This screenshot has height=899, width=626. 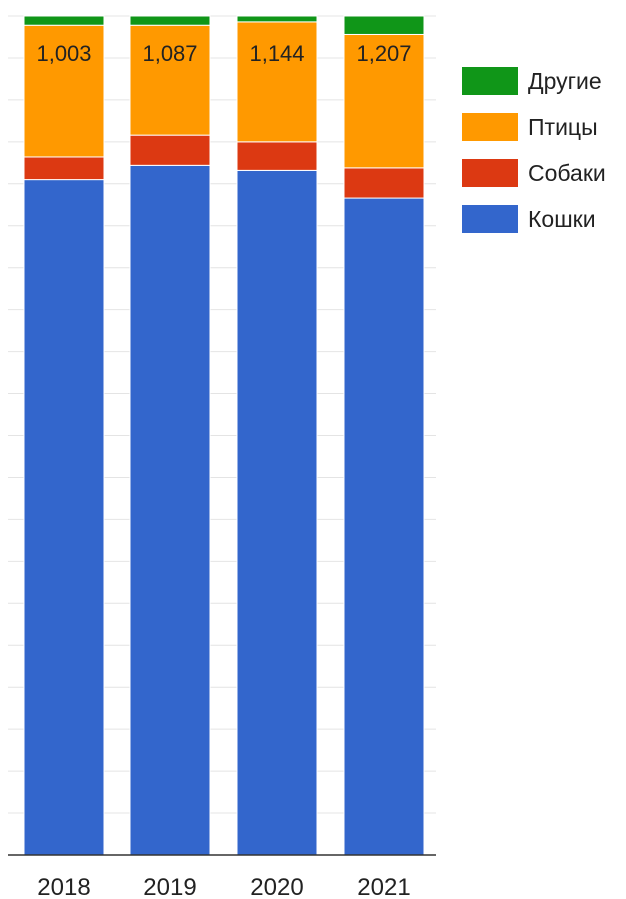 I want to click on legend-label: Собаки, so click(x=567, y=172).